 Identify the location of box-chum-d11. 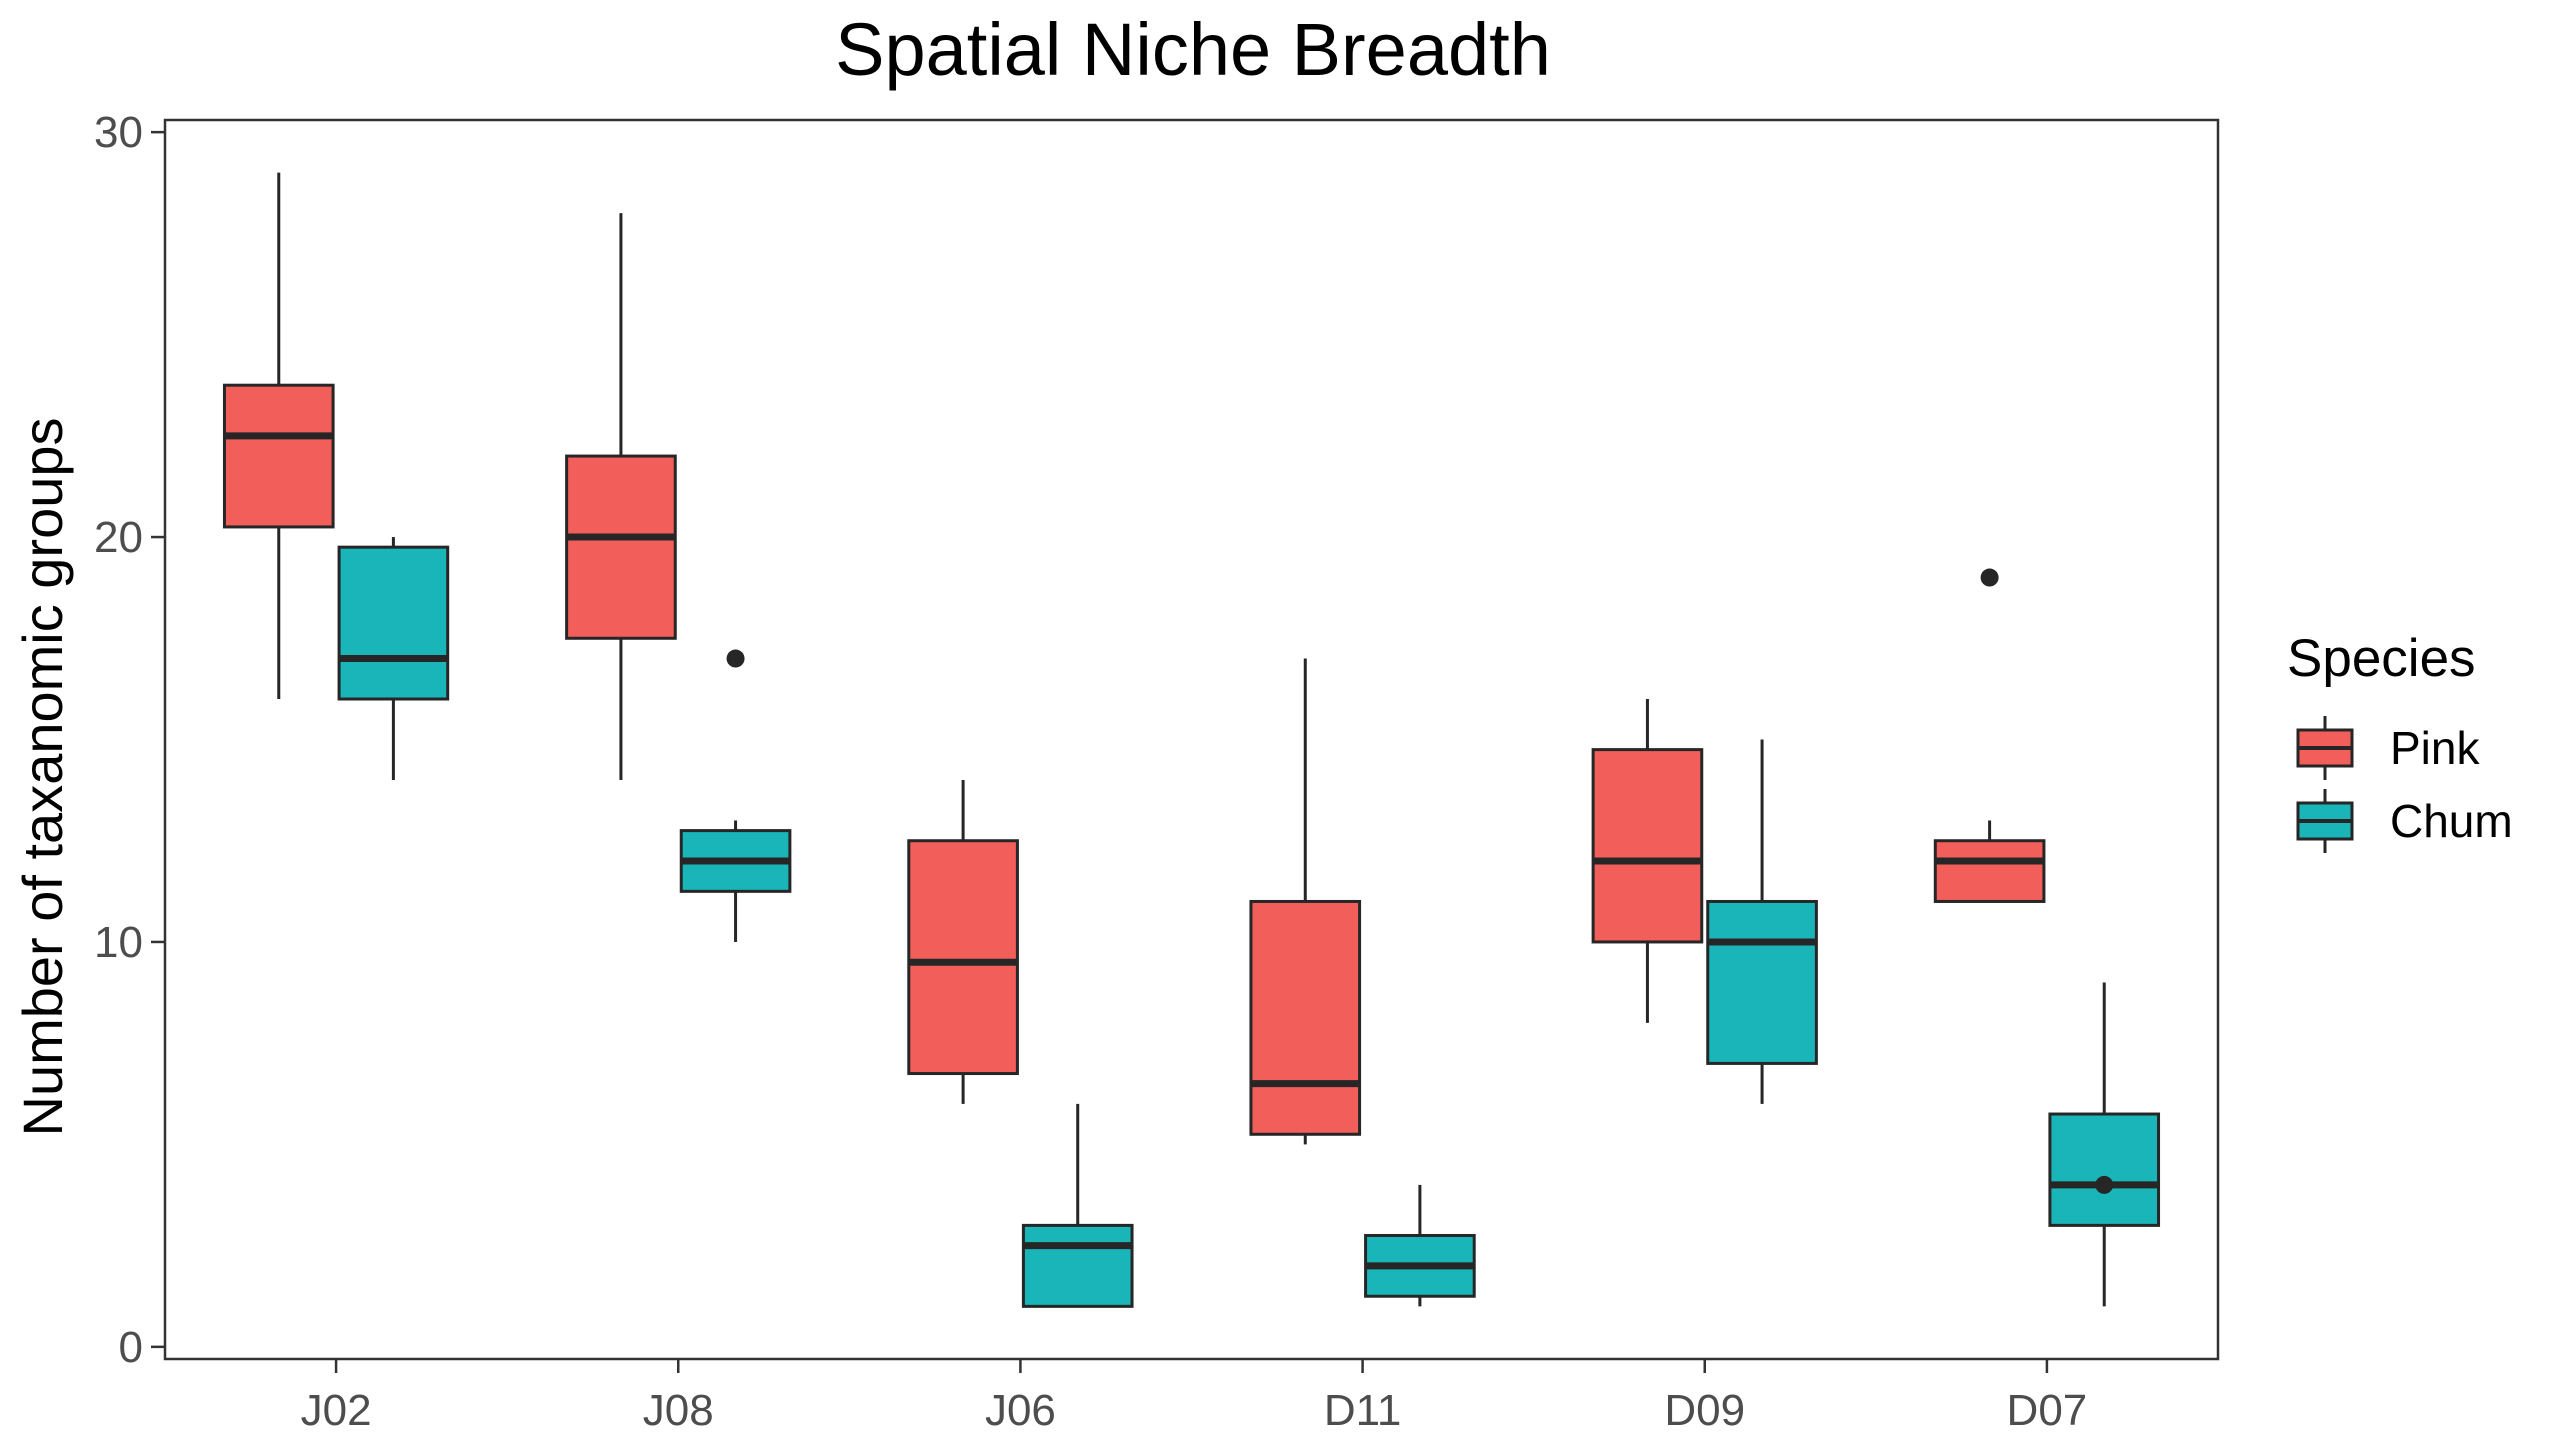
(1420, 1245).